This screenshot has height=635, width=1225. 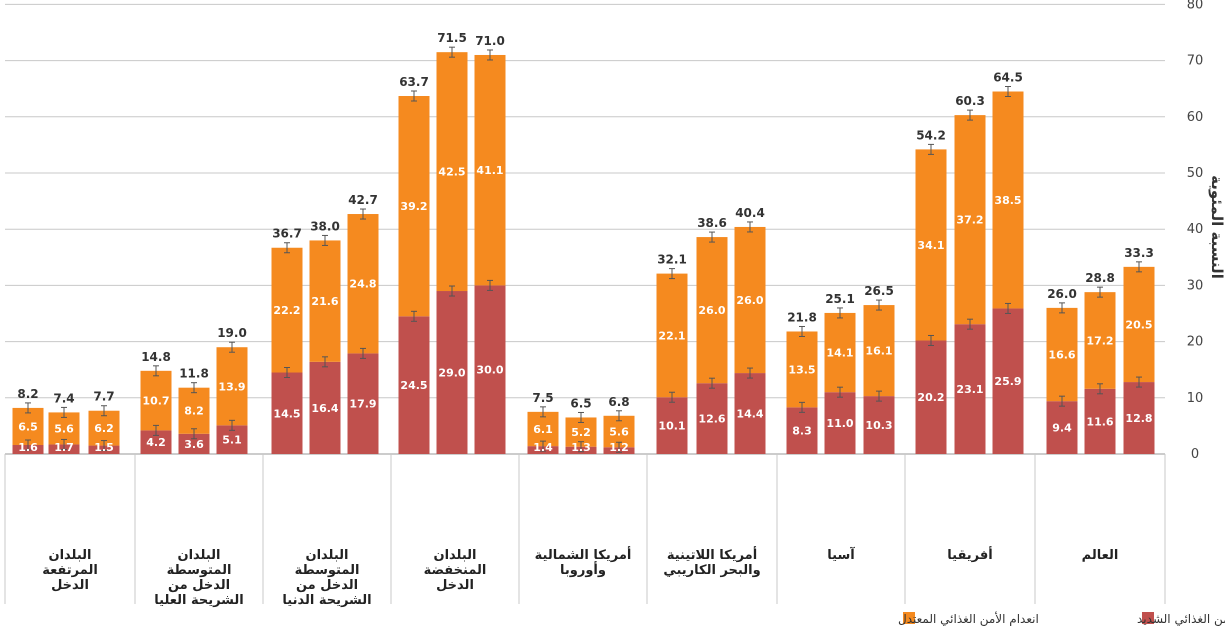 I want to click on bar-total-label: 21.8, so click(x=802, y=317).